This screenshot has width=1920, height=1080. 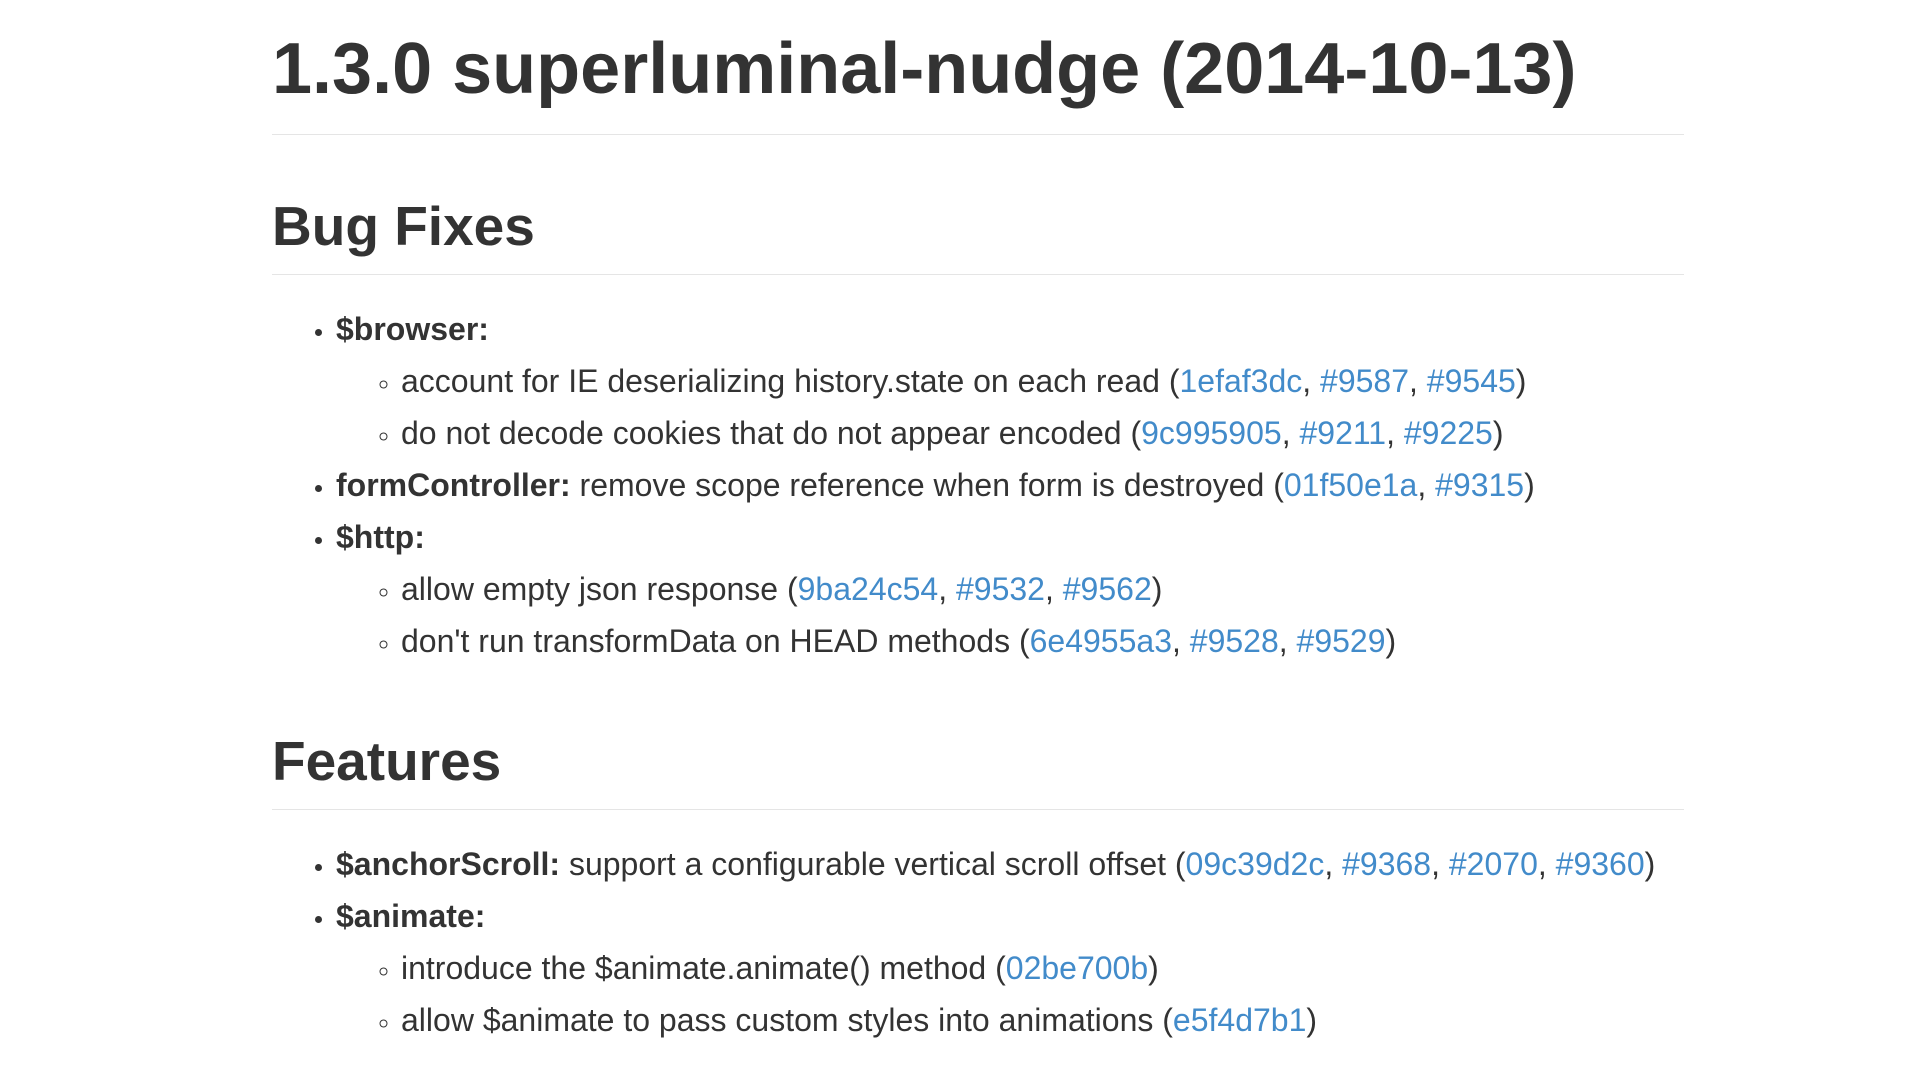 I want to click on issue-link: #9315, so click(x=1480, y=485).